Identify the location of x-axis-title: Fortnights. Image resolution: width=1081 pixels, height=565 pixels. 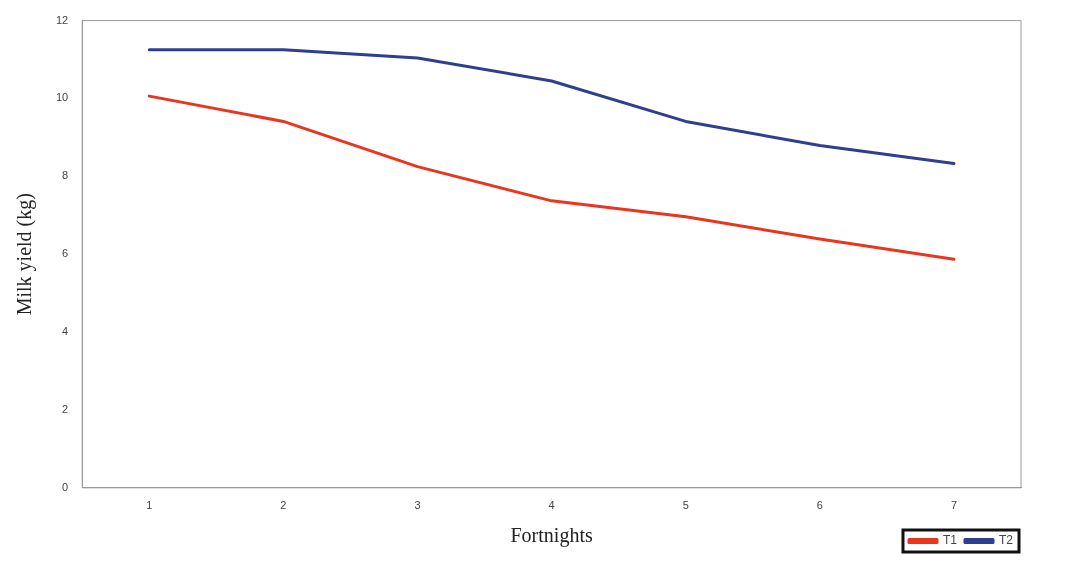
(551, 536).